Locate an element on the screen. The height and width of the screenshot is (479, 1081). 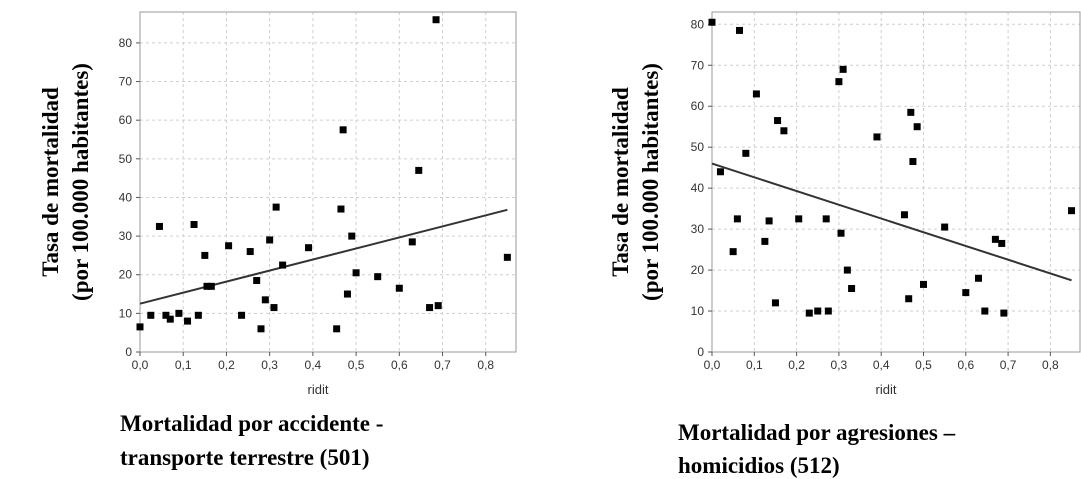
regression-line is located at coordinates (323, 256).